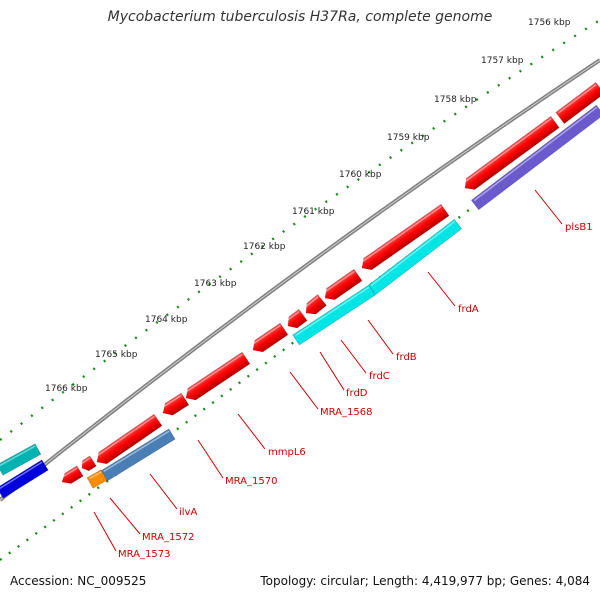 The image size is (600, 600). I want to click on gene-label: frdA, so click(468, 309).